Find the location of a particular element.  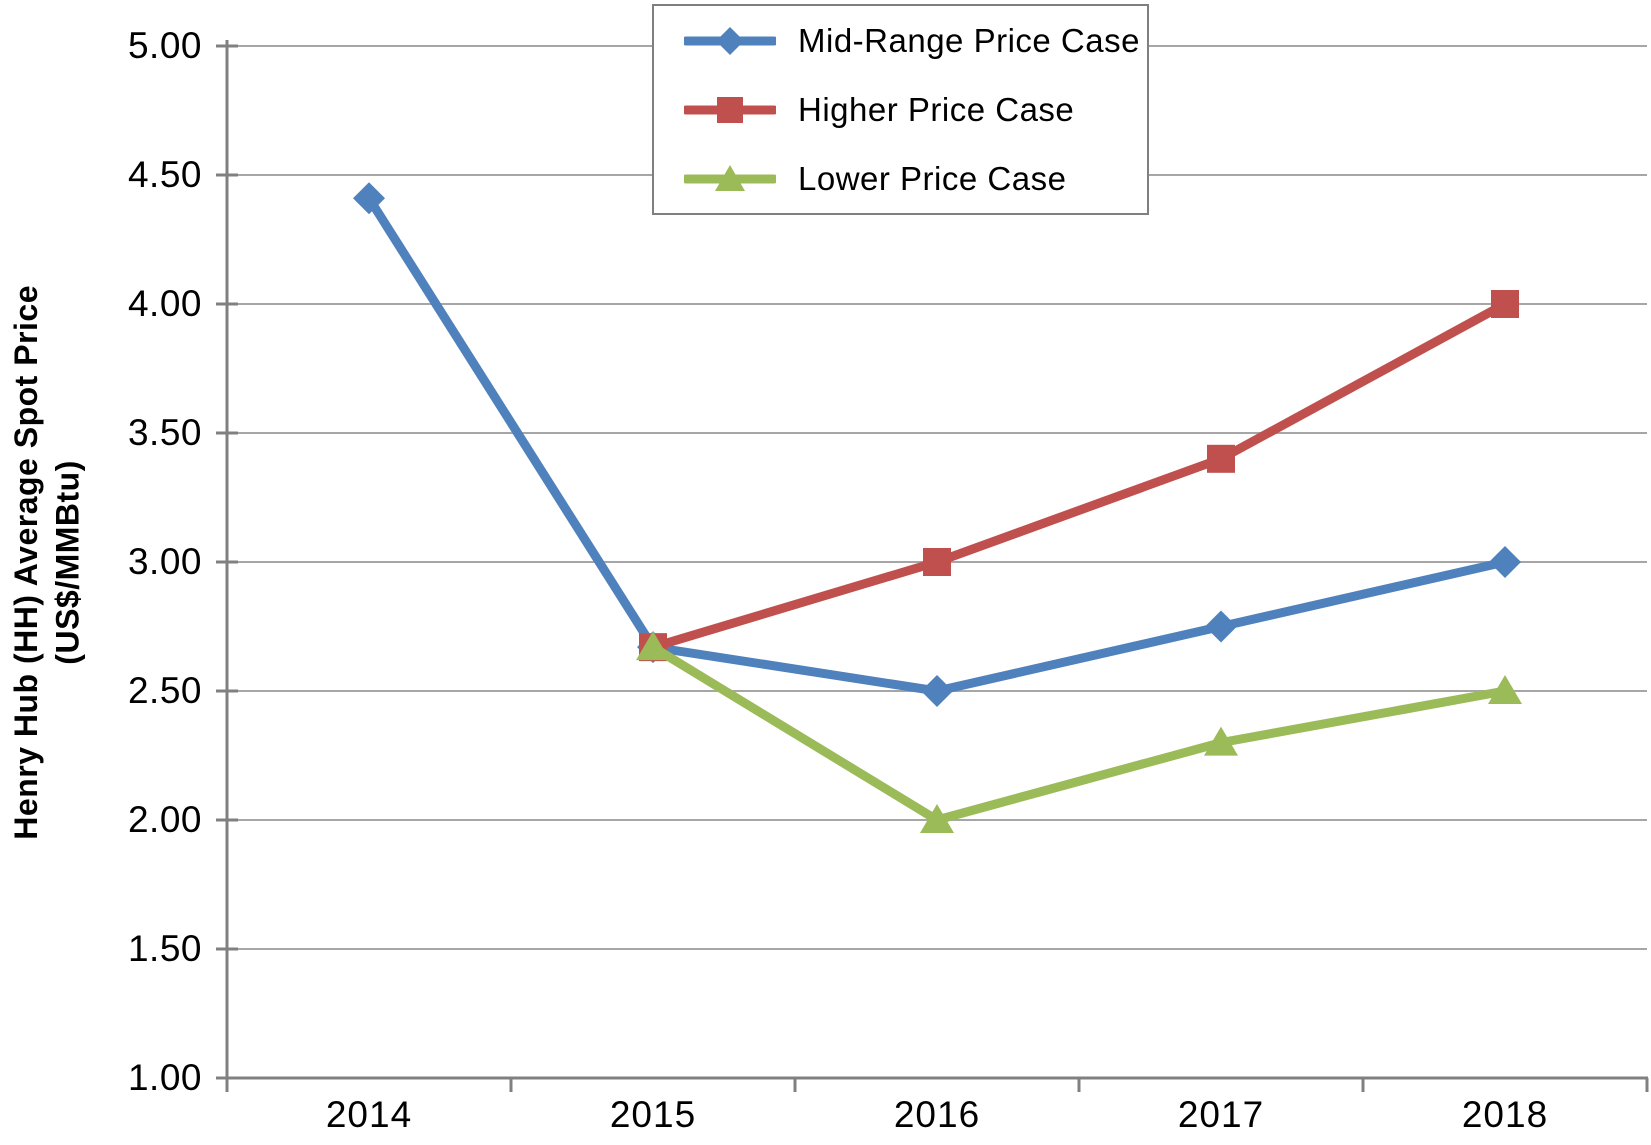

series-line-lower-price-case is located at coordinates (1078, 734).